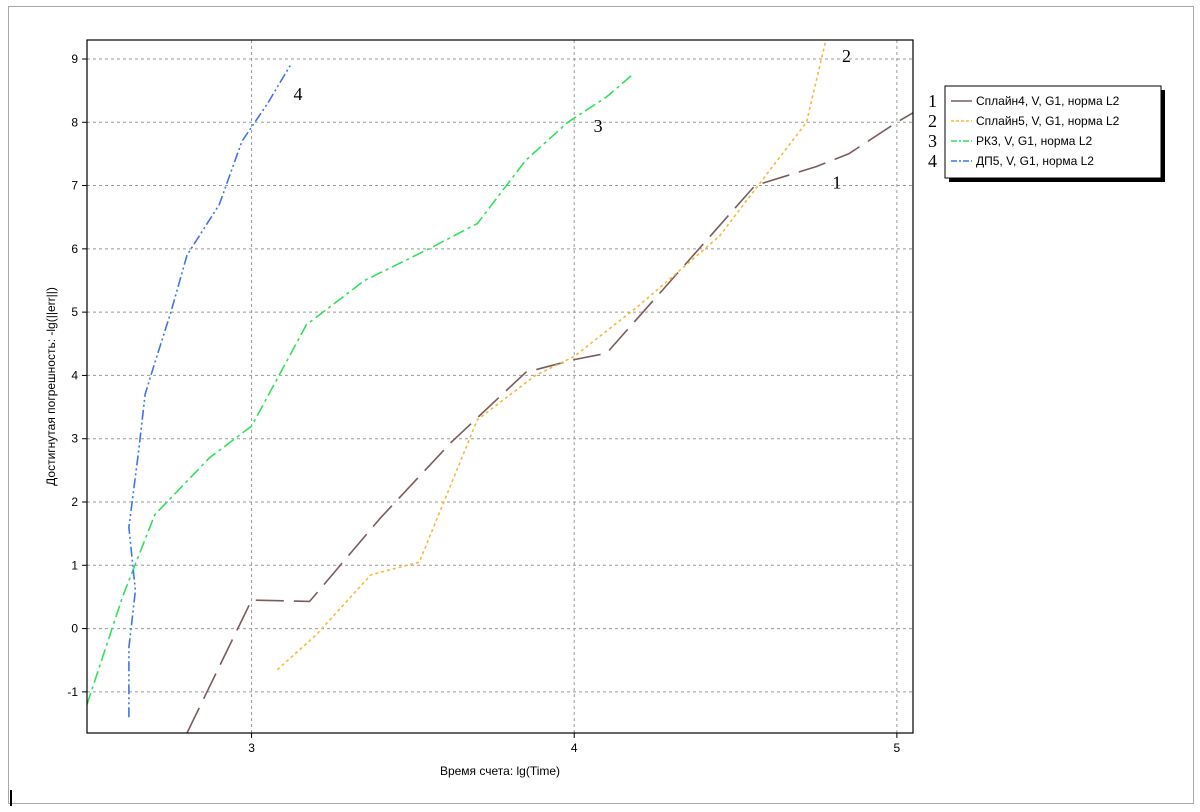  Describe the element at coordinates (74, 59) in the screenshot. I see `y-tick-label: 9` at that location.